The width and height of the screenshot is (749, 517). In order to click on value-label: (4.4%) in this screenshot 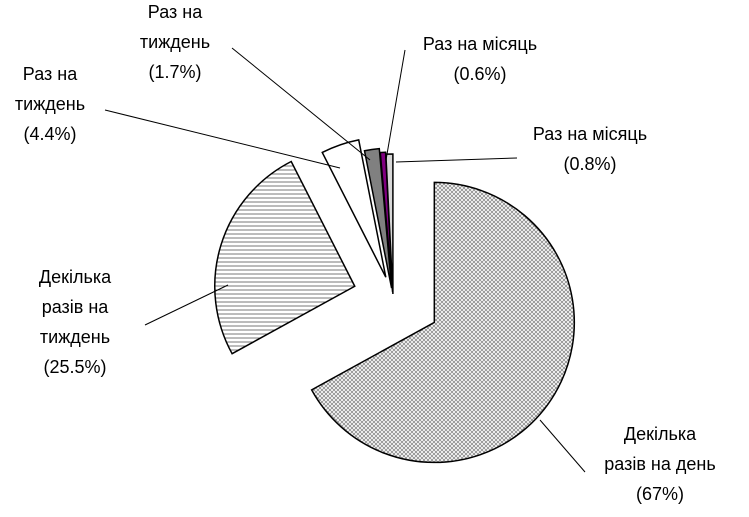, I will do `click(49, 134)`.